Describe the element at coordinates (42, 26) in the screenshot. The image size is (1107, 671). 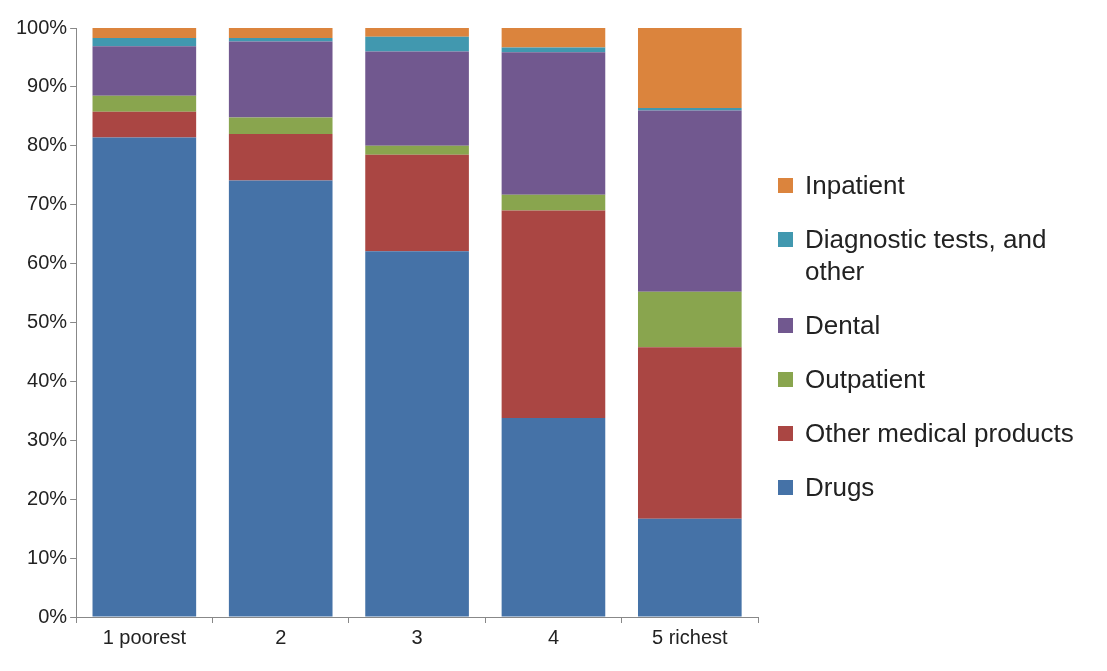
I see `y-tick-label: 100%` at that location.